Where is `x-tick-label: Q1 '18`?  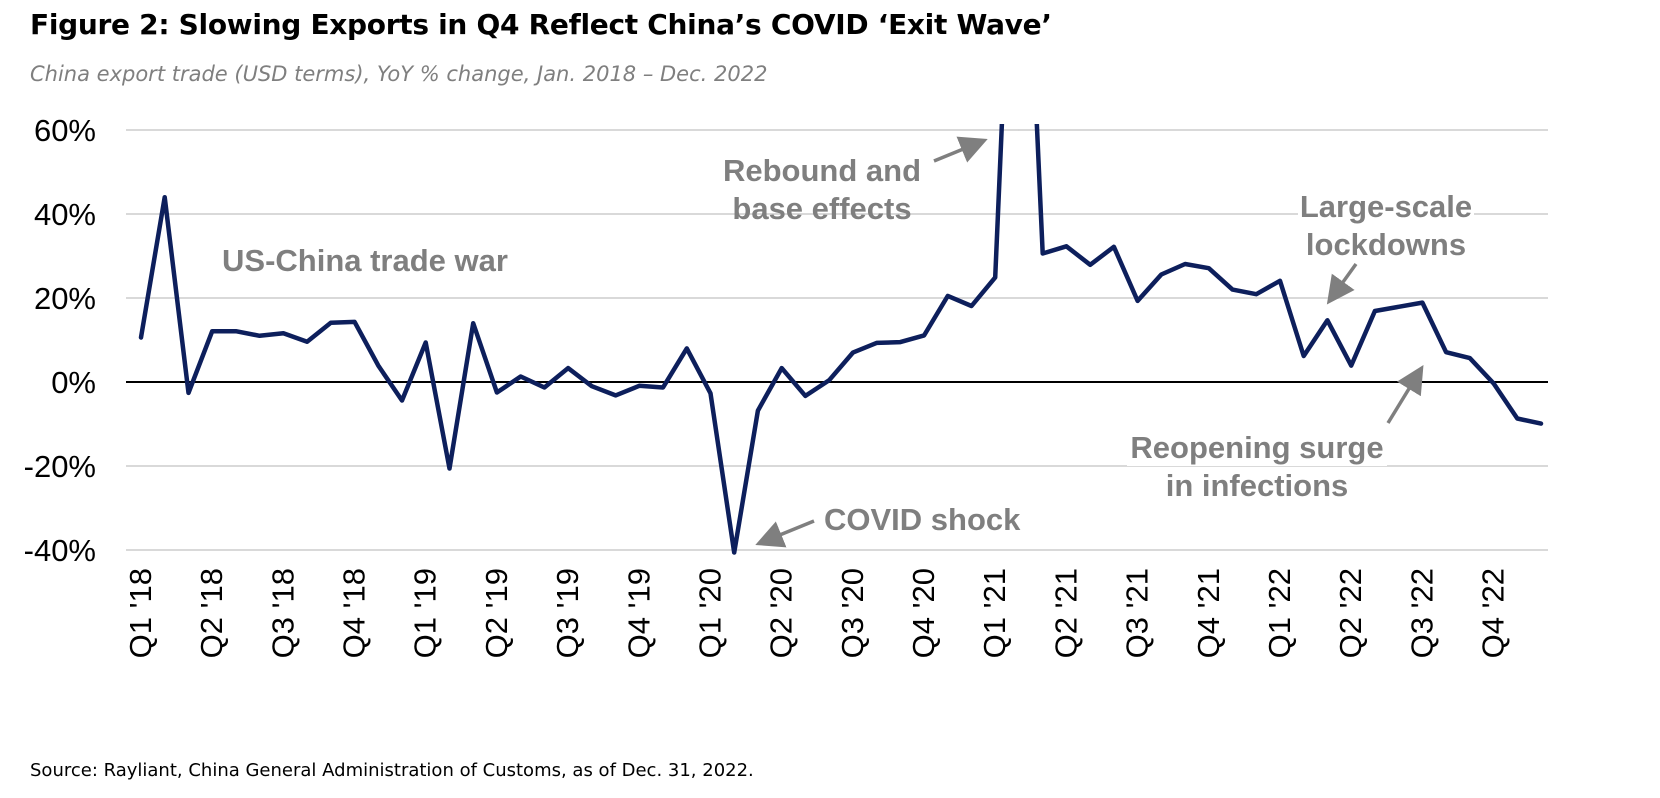
x-tick-label: Q1 '18 is located at coordinates (140, 613).